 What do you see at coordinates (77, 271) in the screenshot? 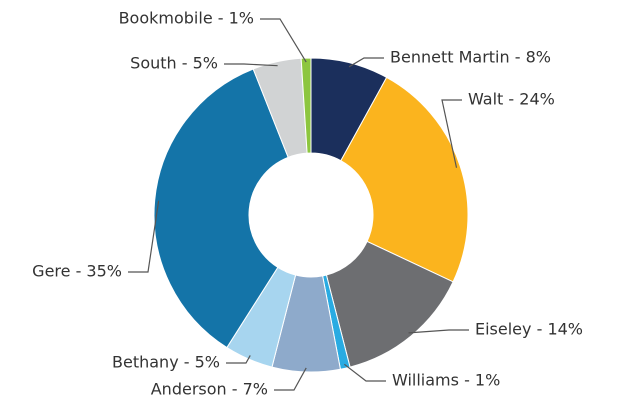
I see `data-label: Gere - 35%` at bounding box center [77, 271].